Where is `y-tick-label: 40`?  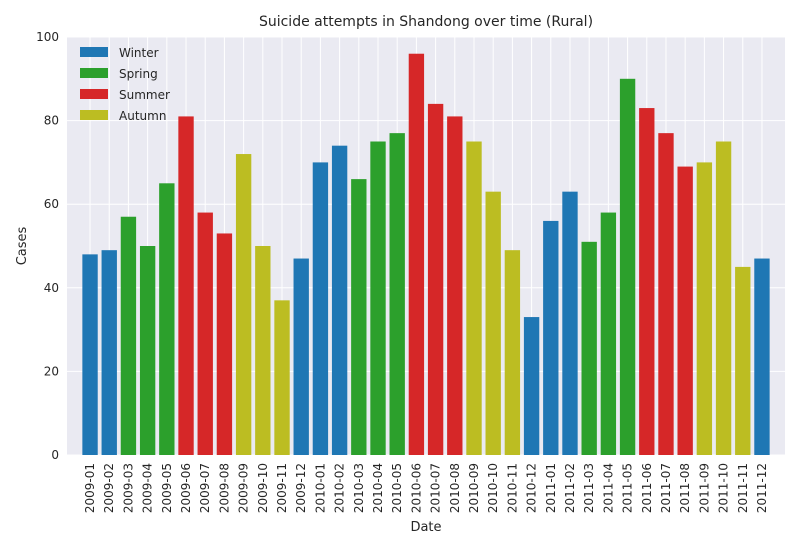
y-tick-label: 40 is located at coordinates (51, 288).